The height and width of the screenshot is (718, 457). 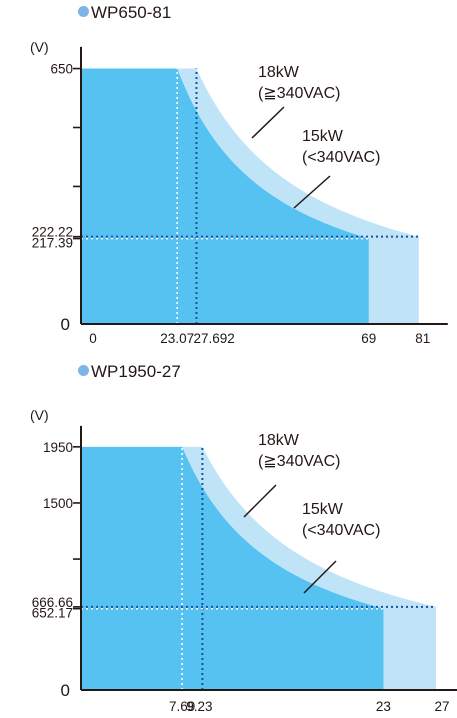 What do you see at coordinates (213, 338) in the screenshot?
I see `x-tick-label: 27.692` at bounding box center [213, 338].